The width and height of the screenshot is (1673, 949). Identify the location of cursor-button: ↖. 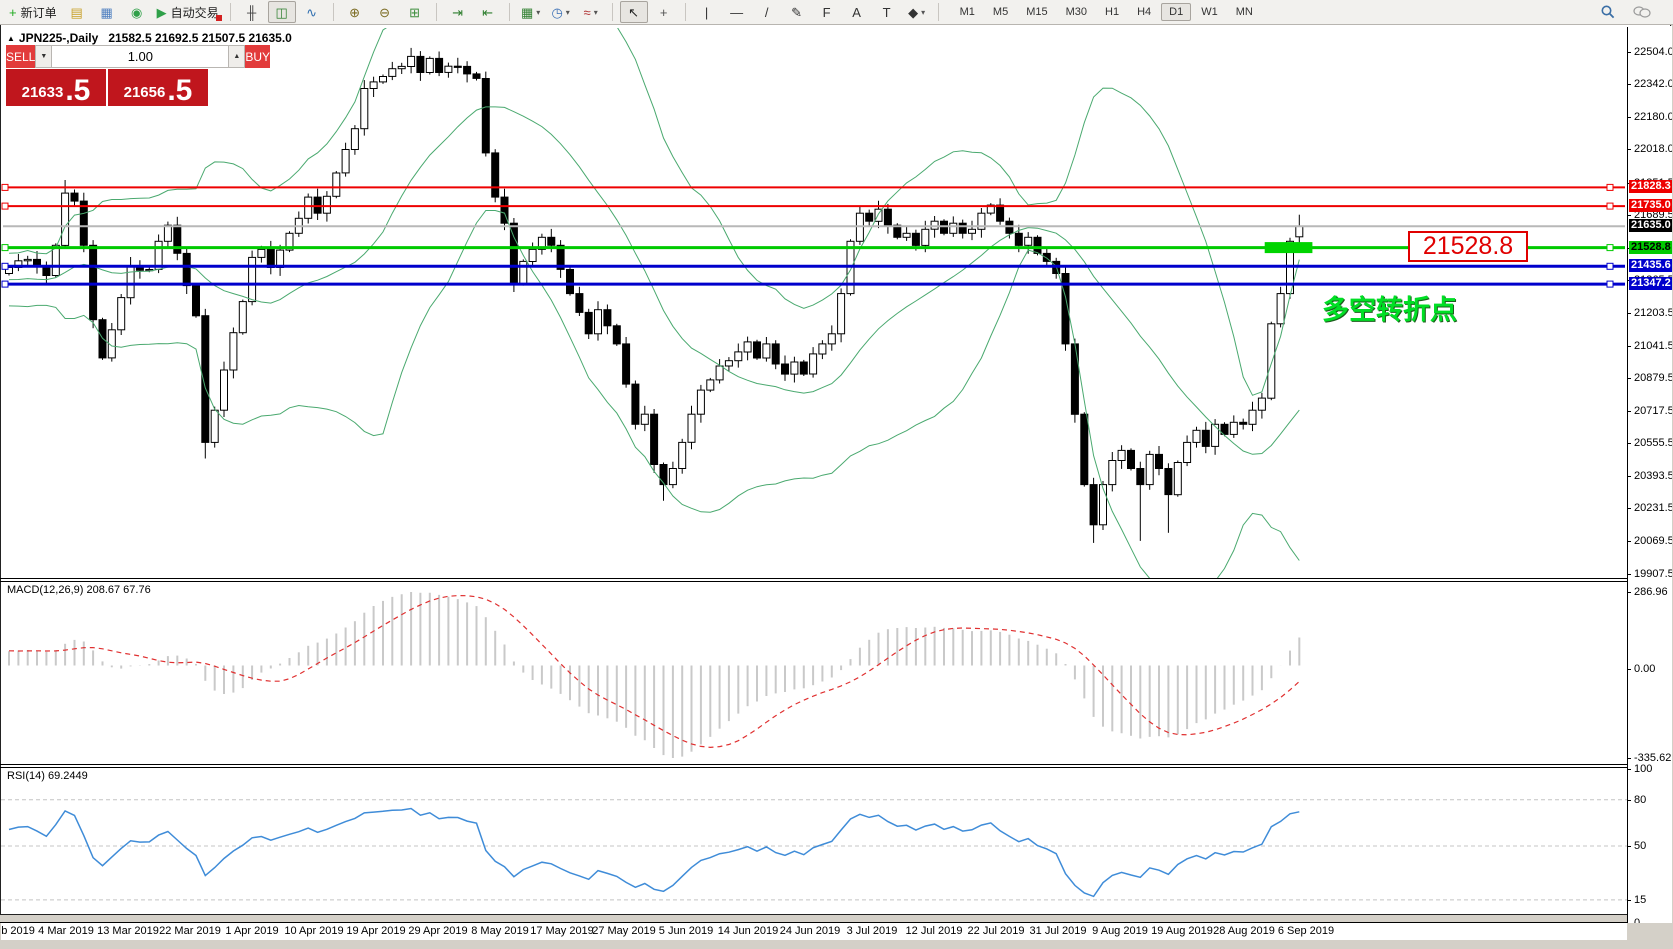
(633, 12).